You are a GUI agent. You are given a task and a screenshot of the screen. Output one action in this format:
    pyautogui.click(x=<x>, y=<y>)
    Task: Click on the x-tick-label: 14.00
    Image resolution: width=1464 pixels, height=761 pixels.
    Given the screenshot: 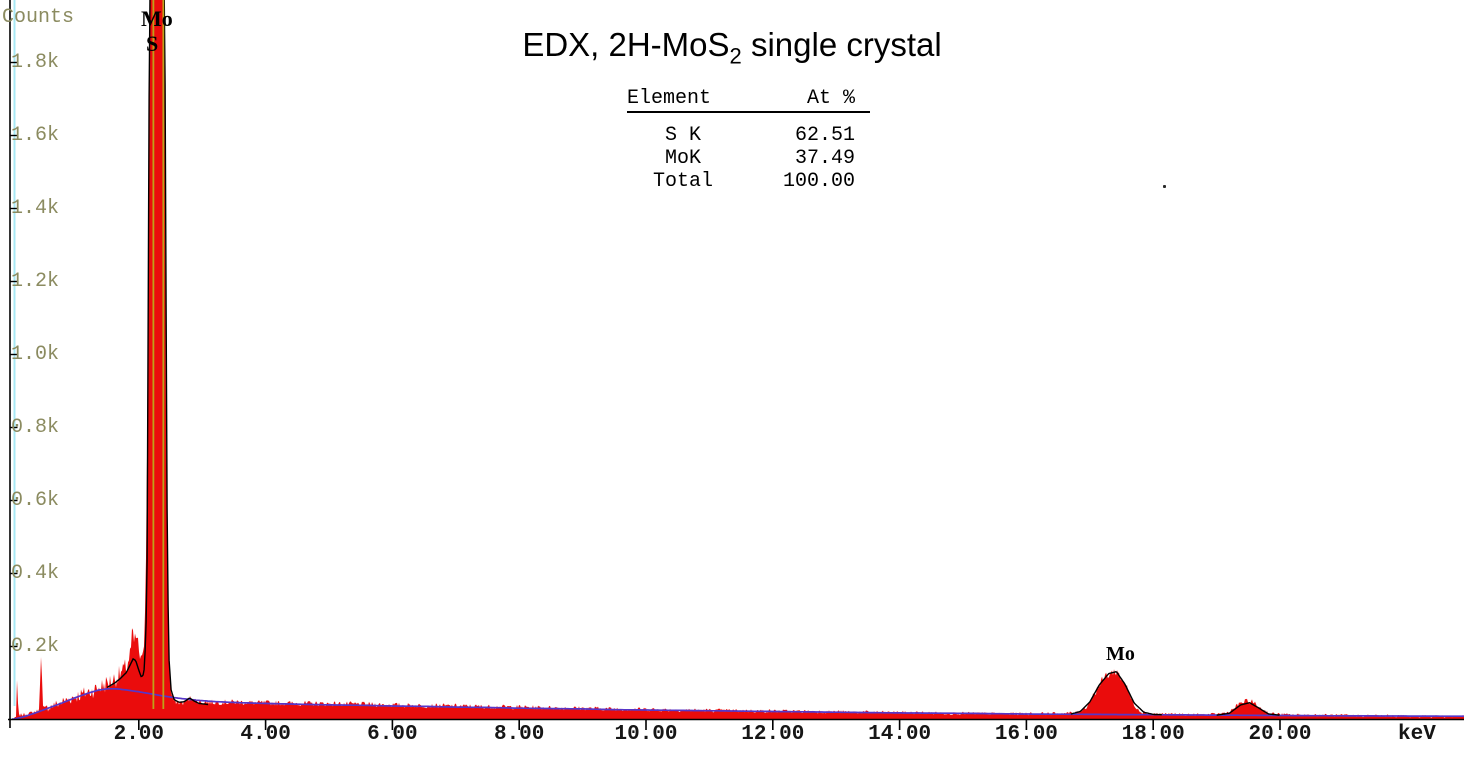 What is the action you would take?
    pyautogui.click(x=900, y=734)
    